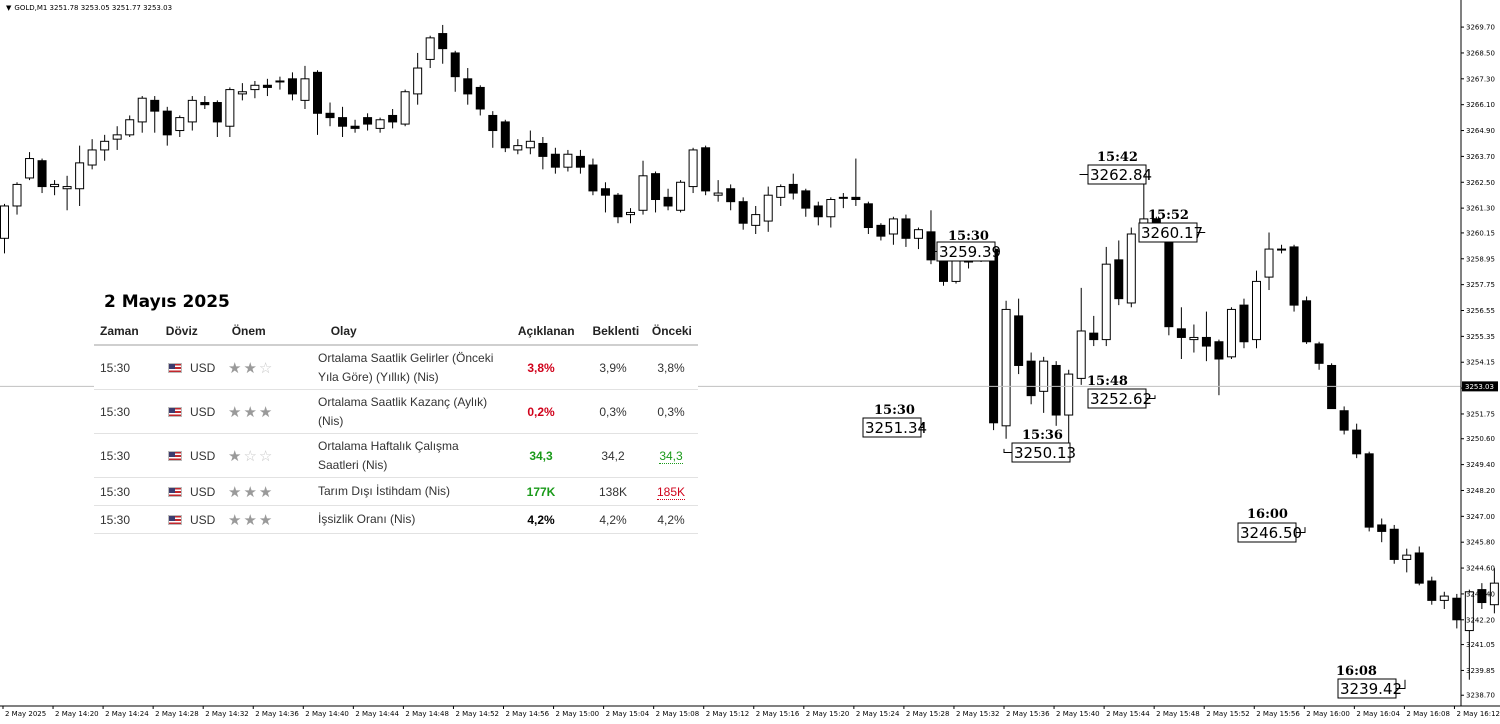  What do you see at coordinates (1178, 714) in the screenshot?
I see `time-tick-label: 2 May 15:48` at bounding box center [1178, 714].